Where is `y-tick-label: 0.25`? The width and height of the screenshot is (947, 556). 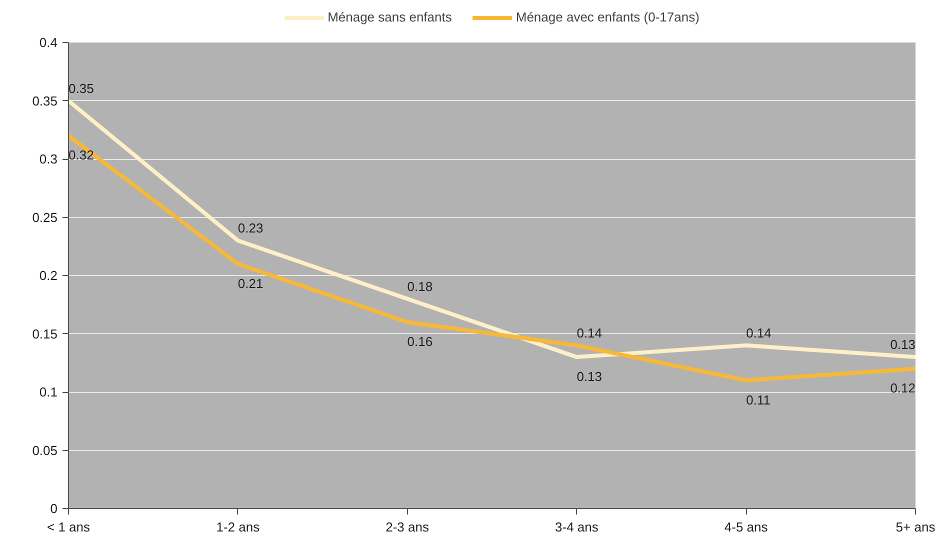 y-tick-label: 0.25 is located at coordinates (45, 217).